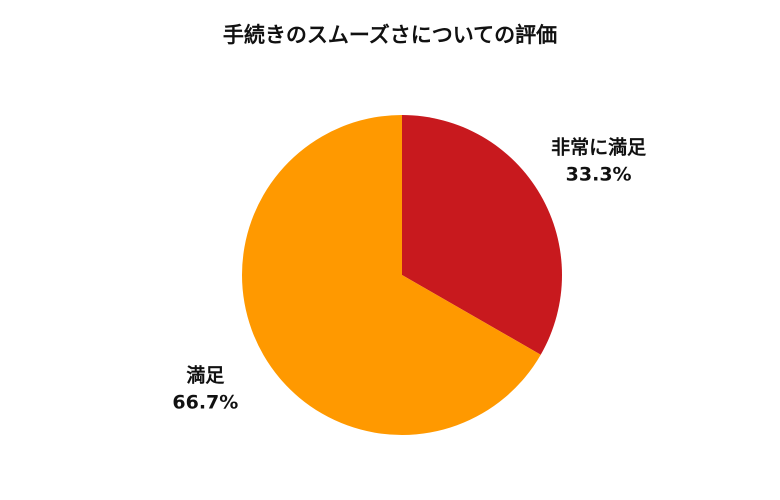  What do you see at coordinates (599, 147) in the screenshot?
I see `slice-label: 非常に満足` at bounding box center [599, 147].